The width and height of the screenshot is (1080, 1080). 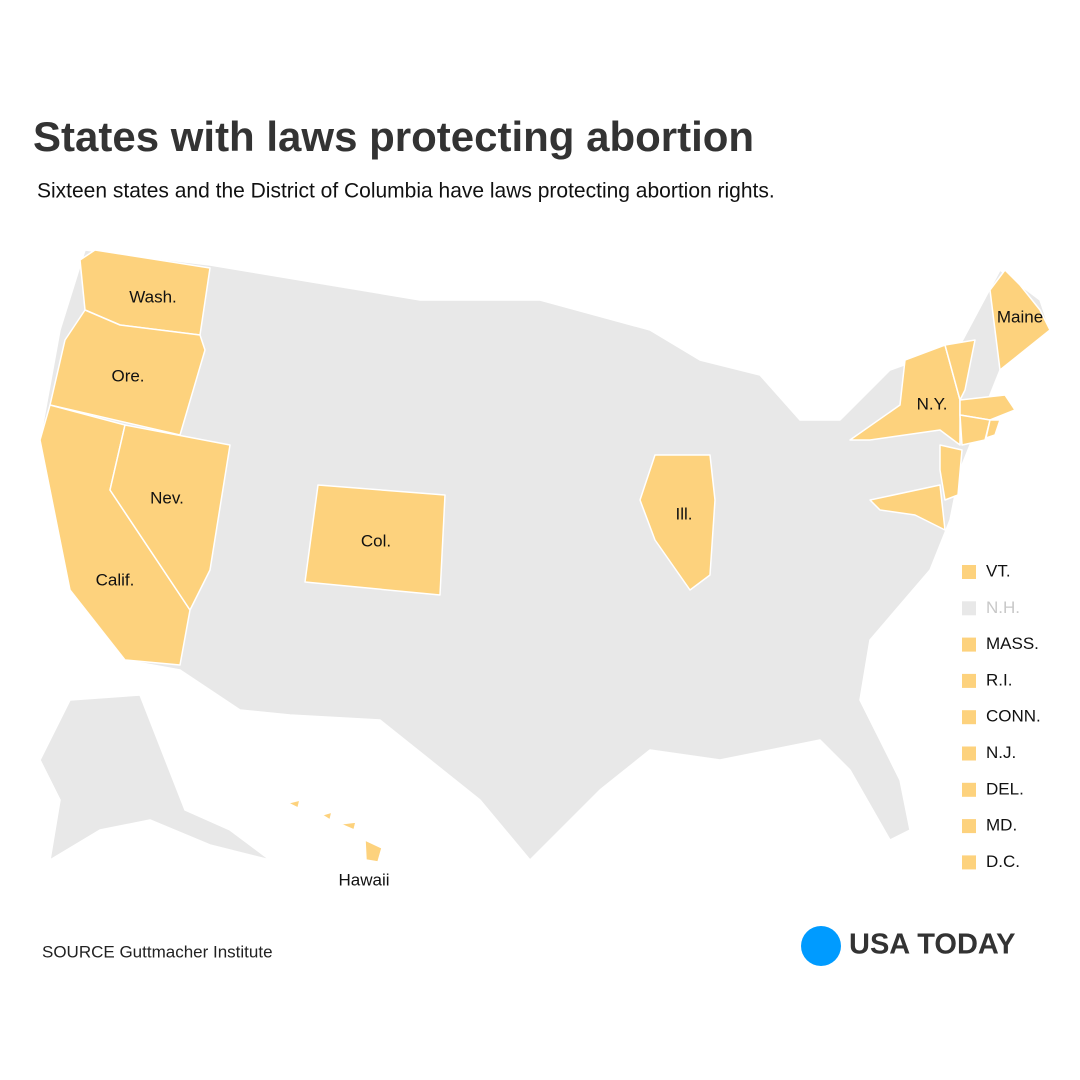 I want to click on legend-label: N.J., so click(x=1001, y=752).